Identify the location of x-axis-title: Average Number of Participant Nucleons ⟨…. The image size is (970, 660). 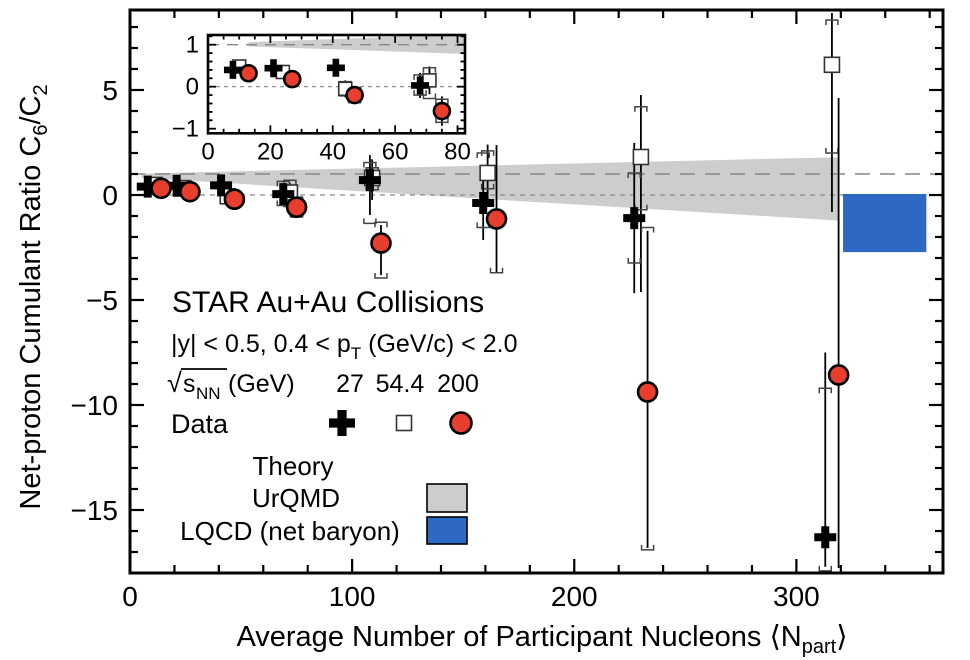
(541, 639).